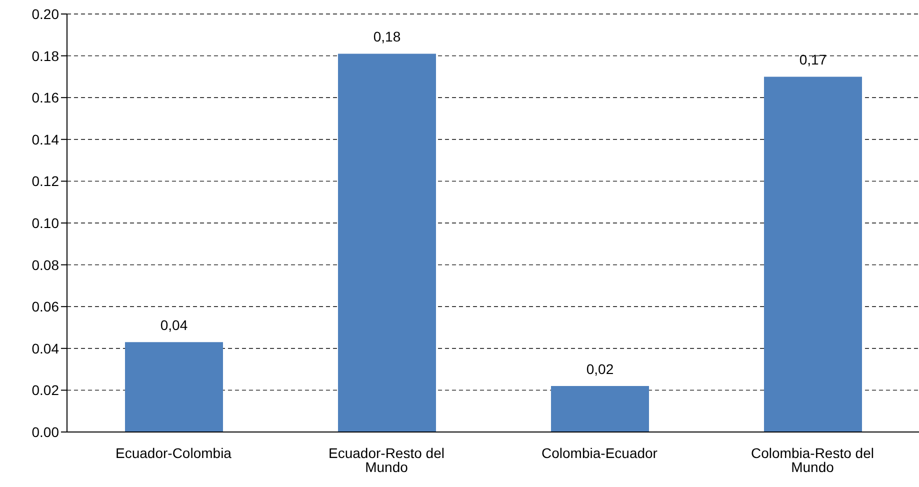  I want to click on y-tick-label: 0.14, so click(46, 139).